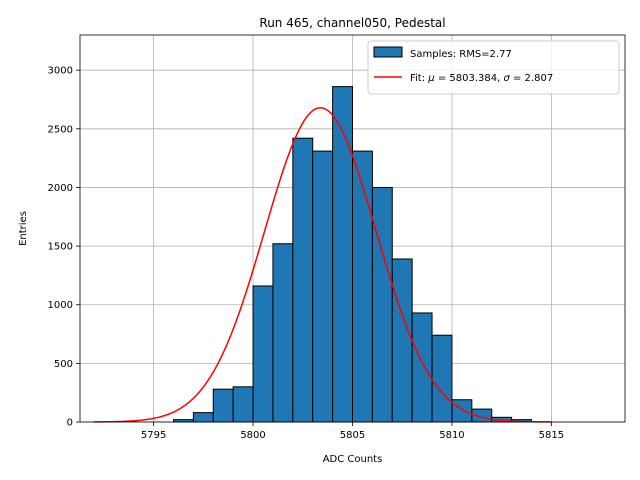  Describe the element at coordinates (461, 54) in the screenshot. I see `legend-samples-label: Samples: RMS=2.77` at that location.